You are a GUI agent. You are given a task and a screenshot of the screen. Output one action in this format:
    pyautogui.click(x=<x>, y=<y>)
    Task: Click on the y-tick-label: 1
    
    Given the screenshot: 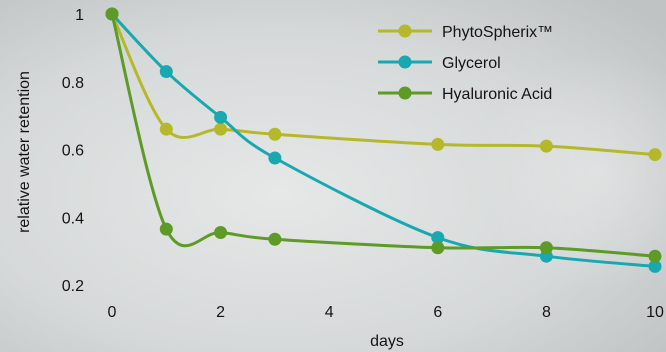 What is the action you would take?
    pyautogui.click(x=79, y=15)
    